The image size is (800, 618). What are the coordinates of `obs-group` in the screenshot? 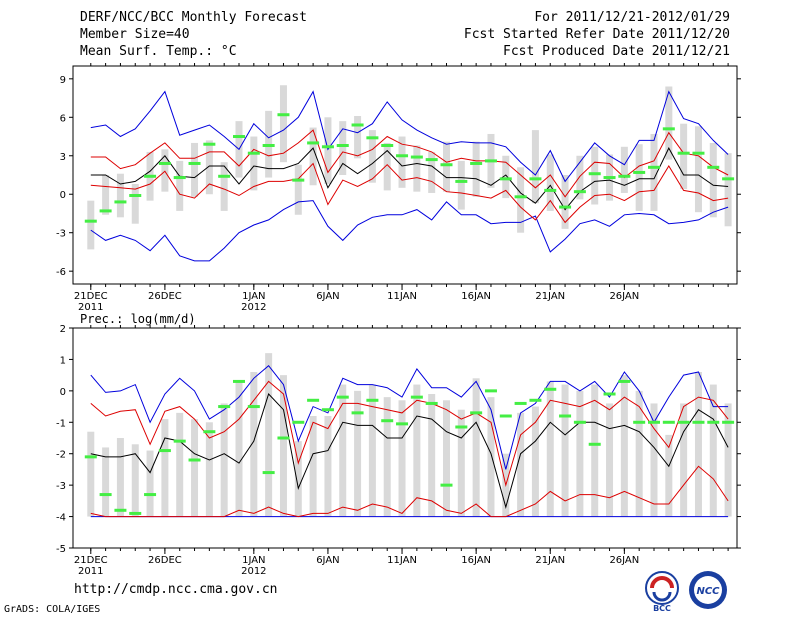 It's located at (409, 168).